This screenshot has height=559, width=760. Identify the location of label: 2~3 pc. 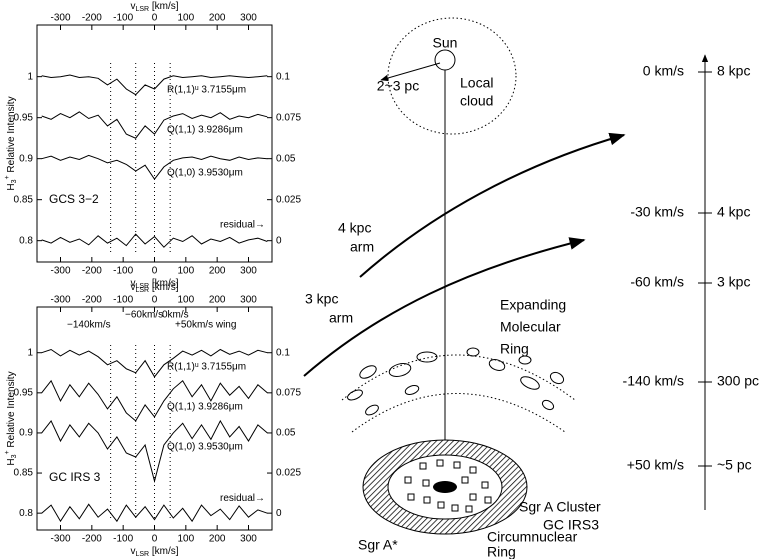
(398, 86).